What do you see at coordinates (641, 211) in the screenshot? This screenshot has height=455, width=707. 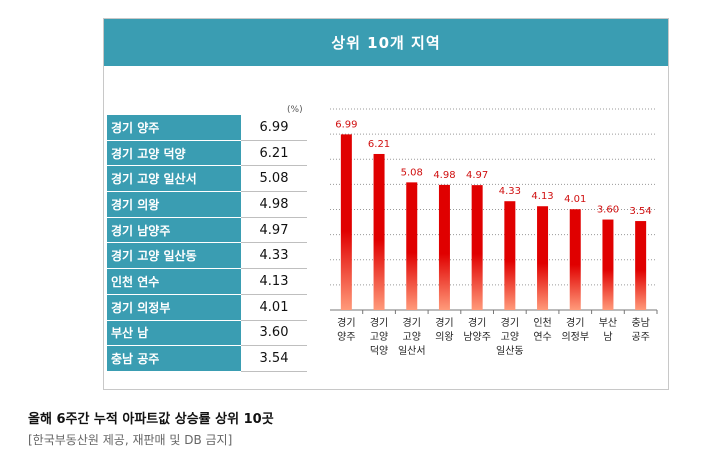 I see `bar-value-label: 3.54` at bounding box center [641, 211].